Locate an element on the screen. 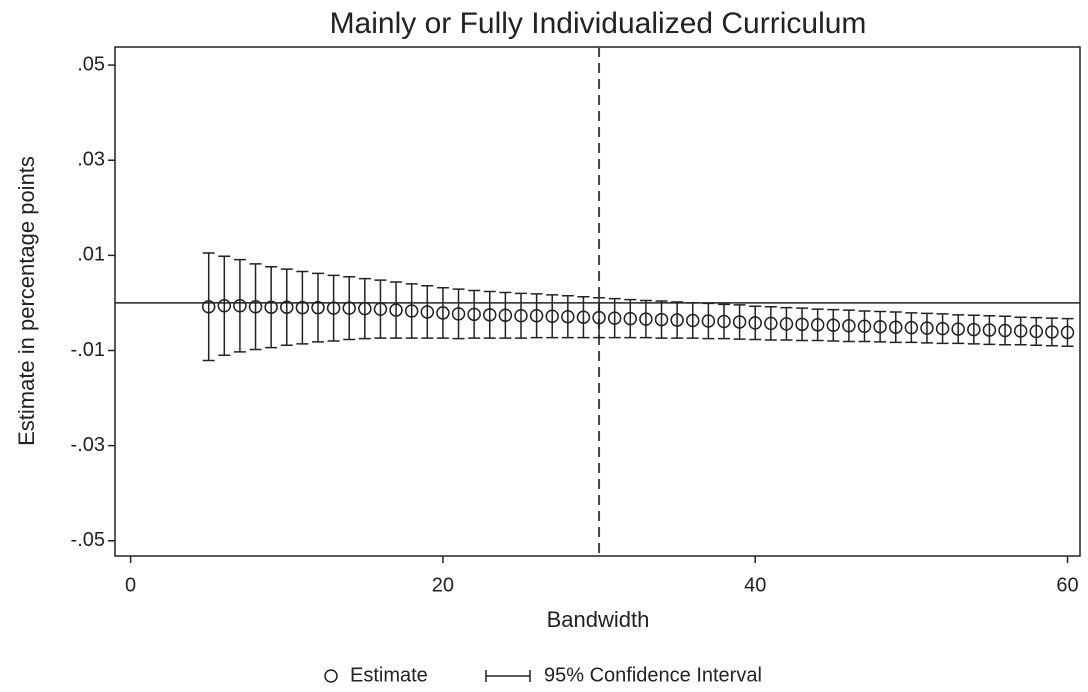 The width and height of the screenshot is (1088, 692). legend-marker is located at coordinates (331, 676).